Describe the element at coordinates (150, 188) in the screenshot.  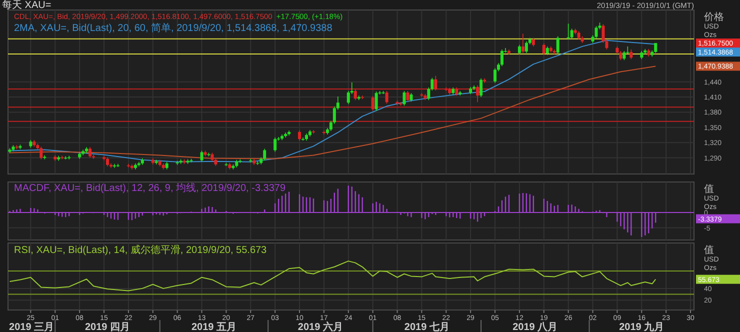
I see `chart-title: MACDF, XAU=, Bid(Last), 12, 26, 9, 均线, 2019/9/20, -3.3379` at that location.